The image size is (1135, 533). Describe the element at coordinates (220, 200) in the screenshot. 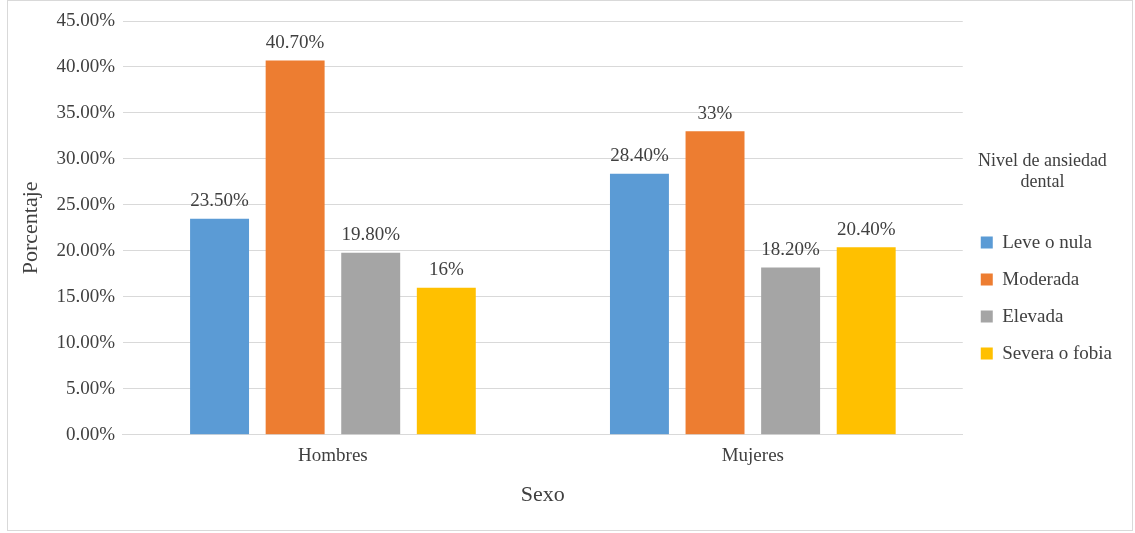

I see `data-label: 23.50%` at that location.